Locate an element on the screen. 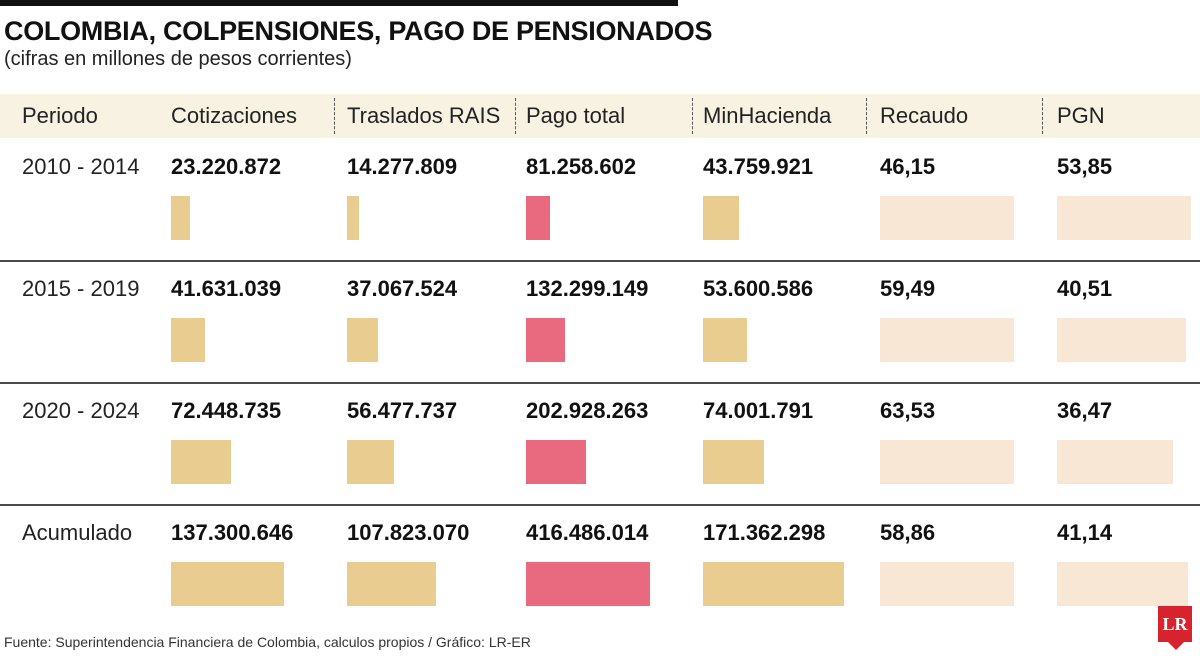 Image resolution: width=1200 pixels, height=658 pixels. period-label: Acumulado is located at coordinates (77, 532).